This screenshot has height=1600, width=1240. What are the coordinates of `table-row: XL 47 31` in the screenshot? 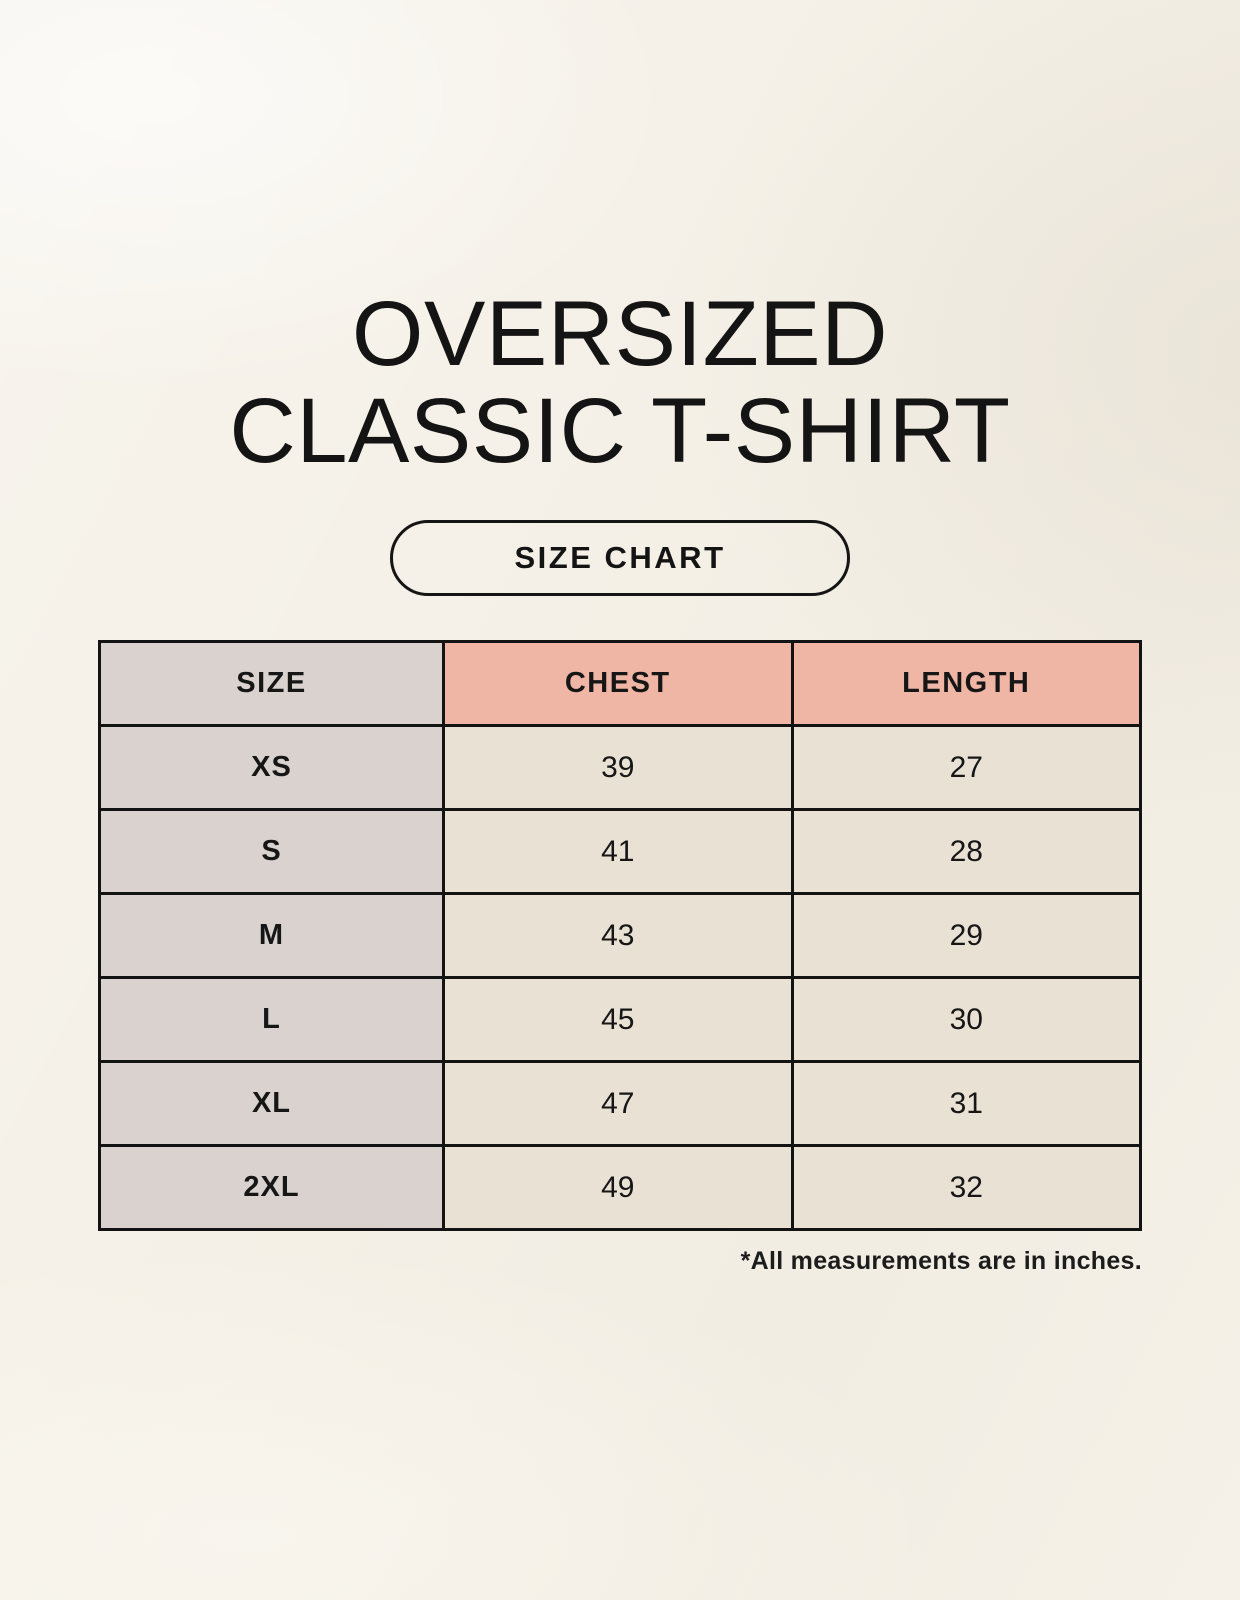 It's located at (620, 1103).